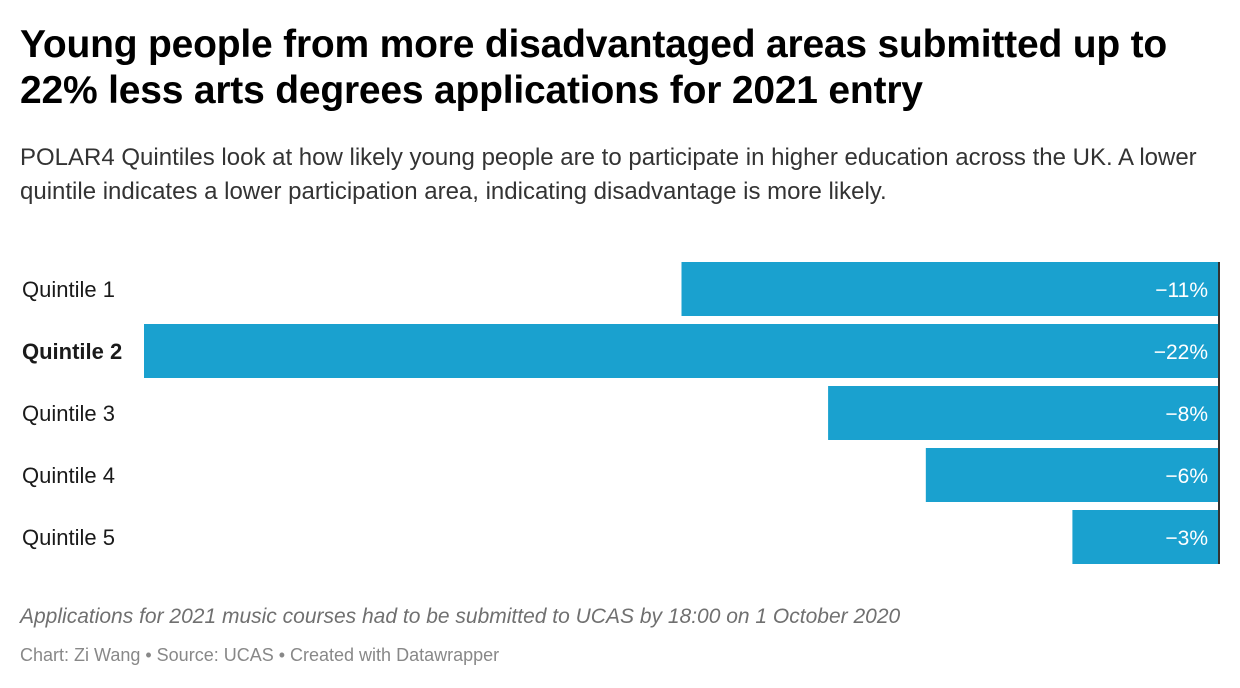 This screenshot has height=688, width=1240. Describe the element at coordinates (68, 475) in the screenshot. I see `category-label-4: Quintile 4` at that location.